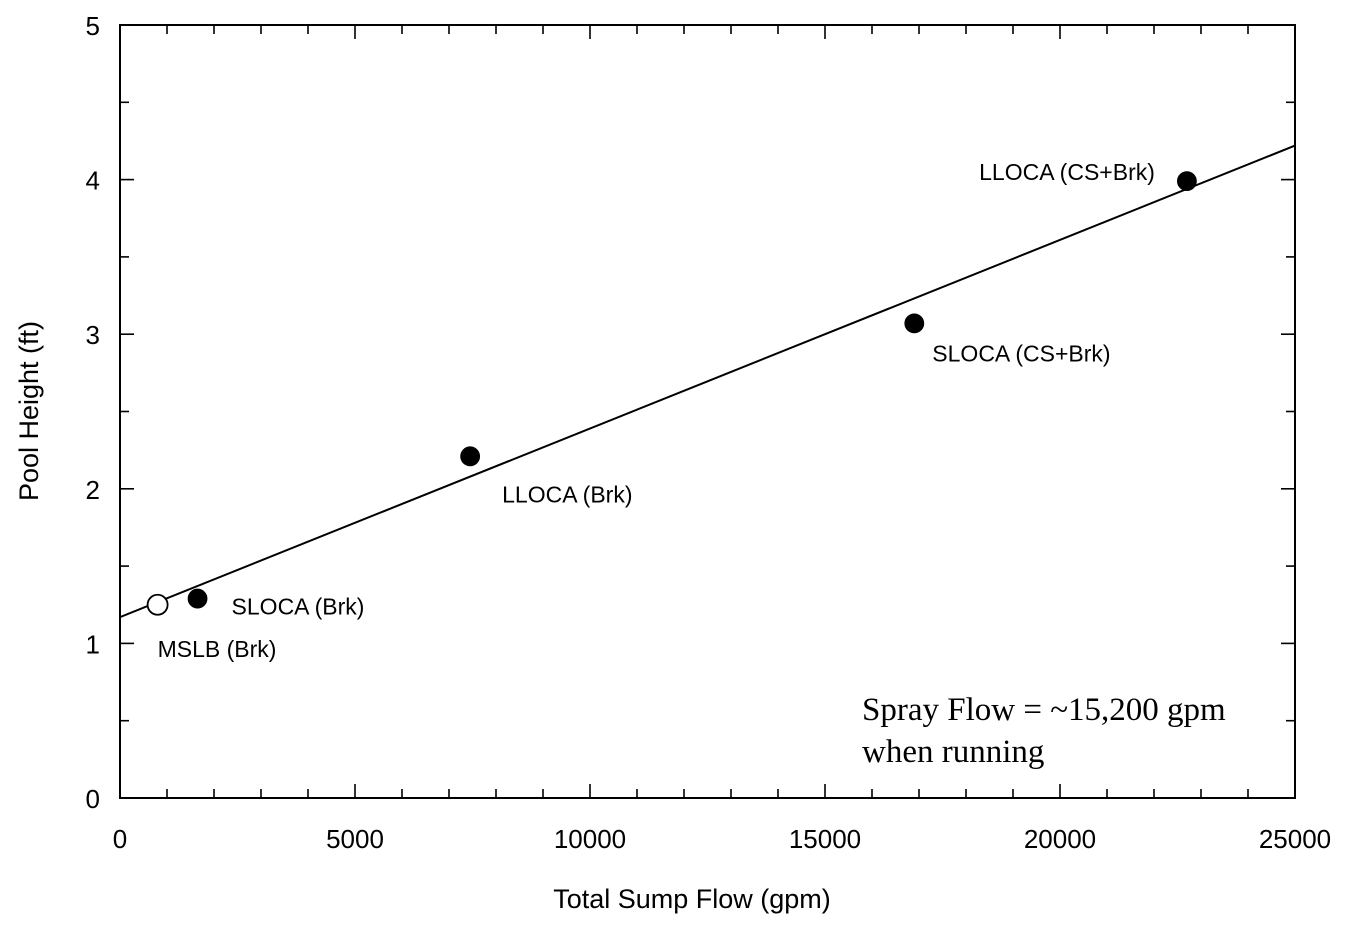  What do you see at coordinates (93, 181) in the screenshot?
I see `y-tick-label: 4` at bounding box center [93, 181].